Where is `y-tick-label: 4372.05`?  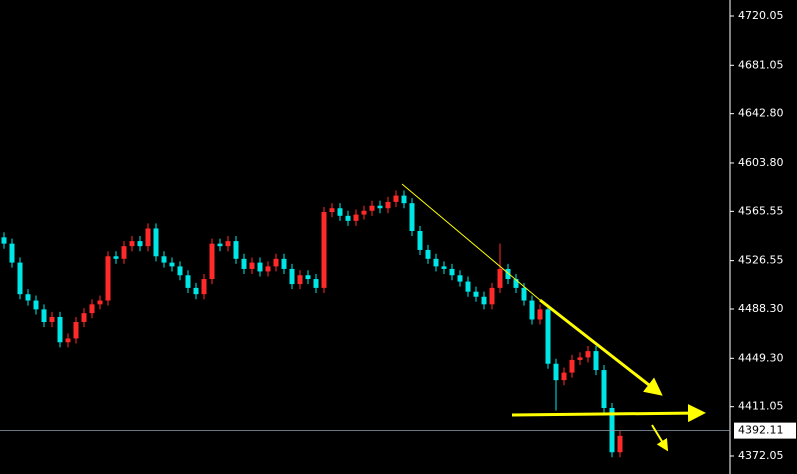
y-tick-label: 4372.05 is located at coordinates (761, 455).